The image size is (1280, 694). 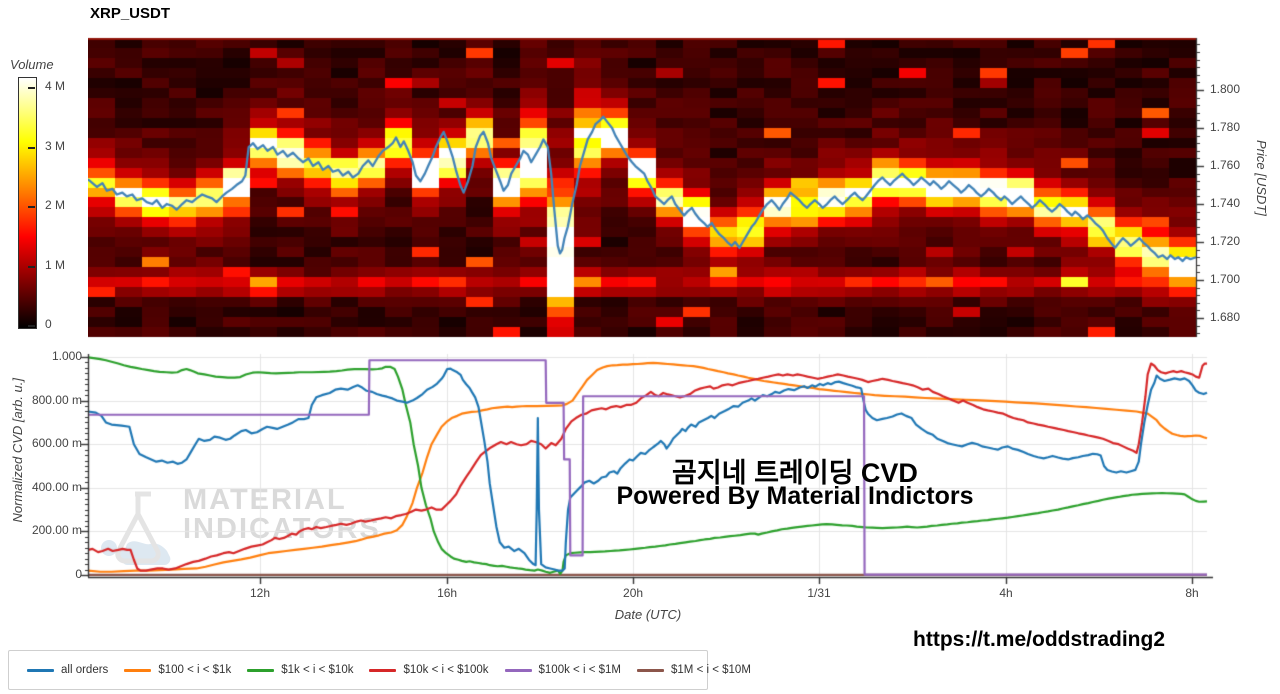 What do you see at coordinates (85, 670) in the screenshot?
I see `legend-label: all orders` at bounding box center [85, 670].